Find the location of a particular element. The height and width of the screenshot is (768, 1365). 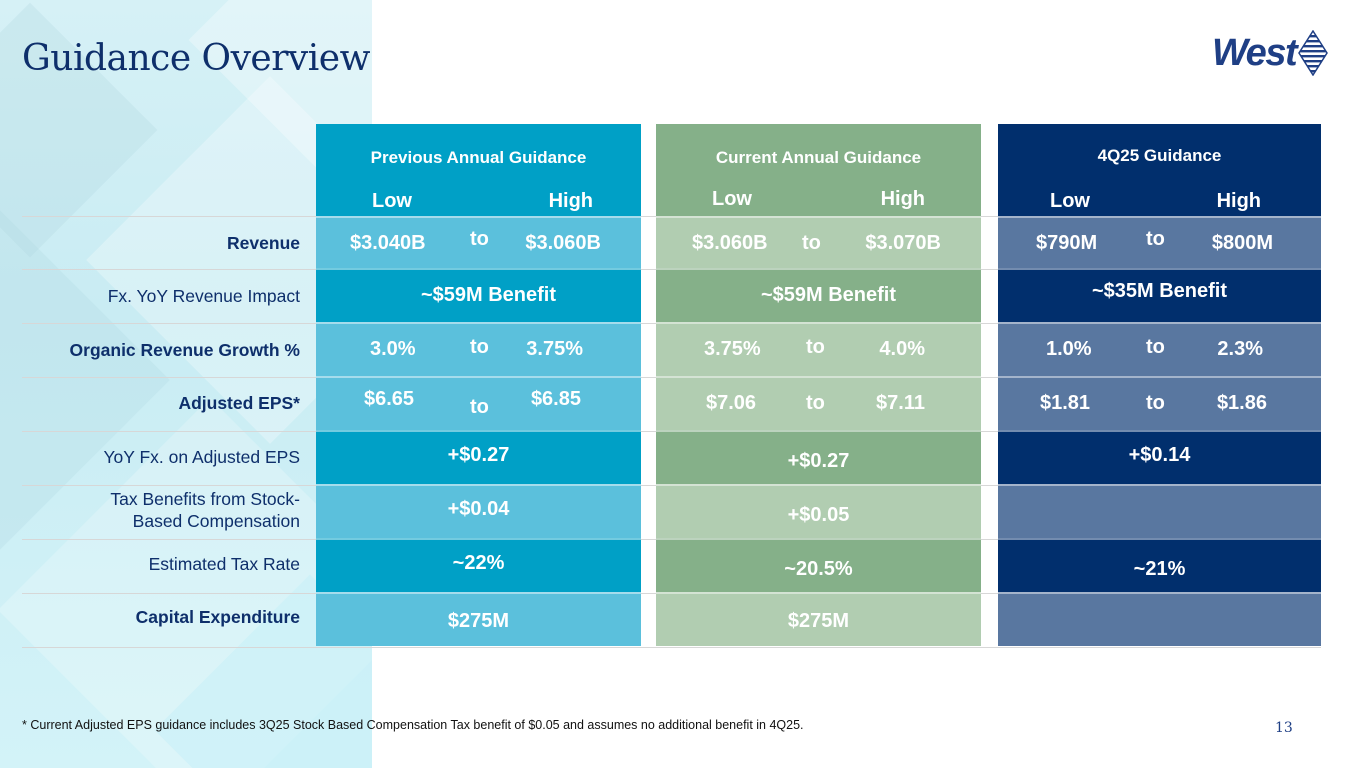

cell-fx-eps: +$0.14 is located at coordinates (1159, 457).